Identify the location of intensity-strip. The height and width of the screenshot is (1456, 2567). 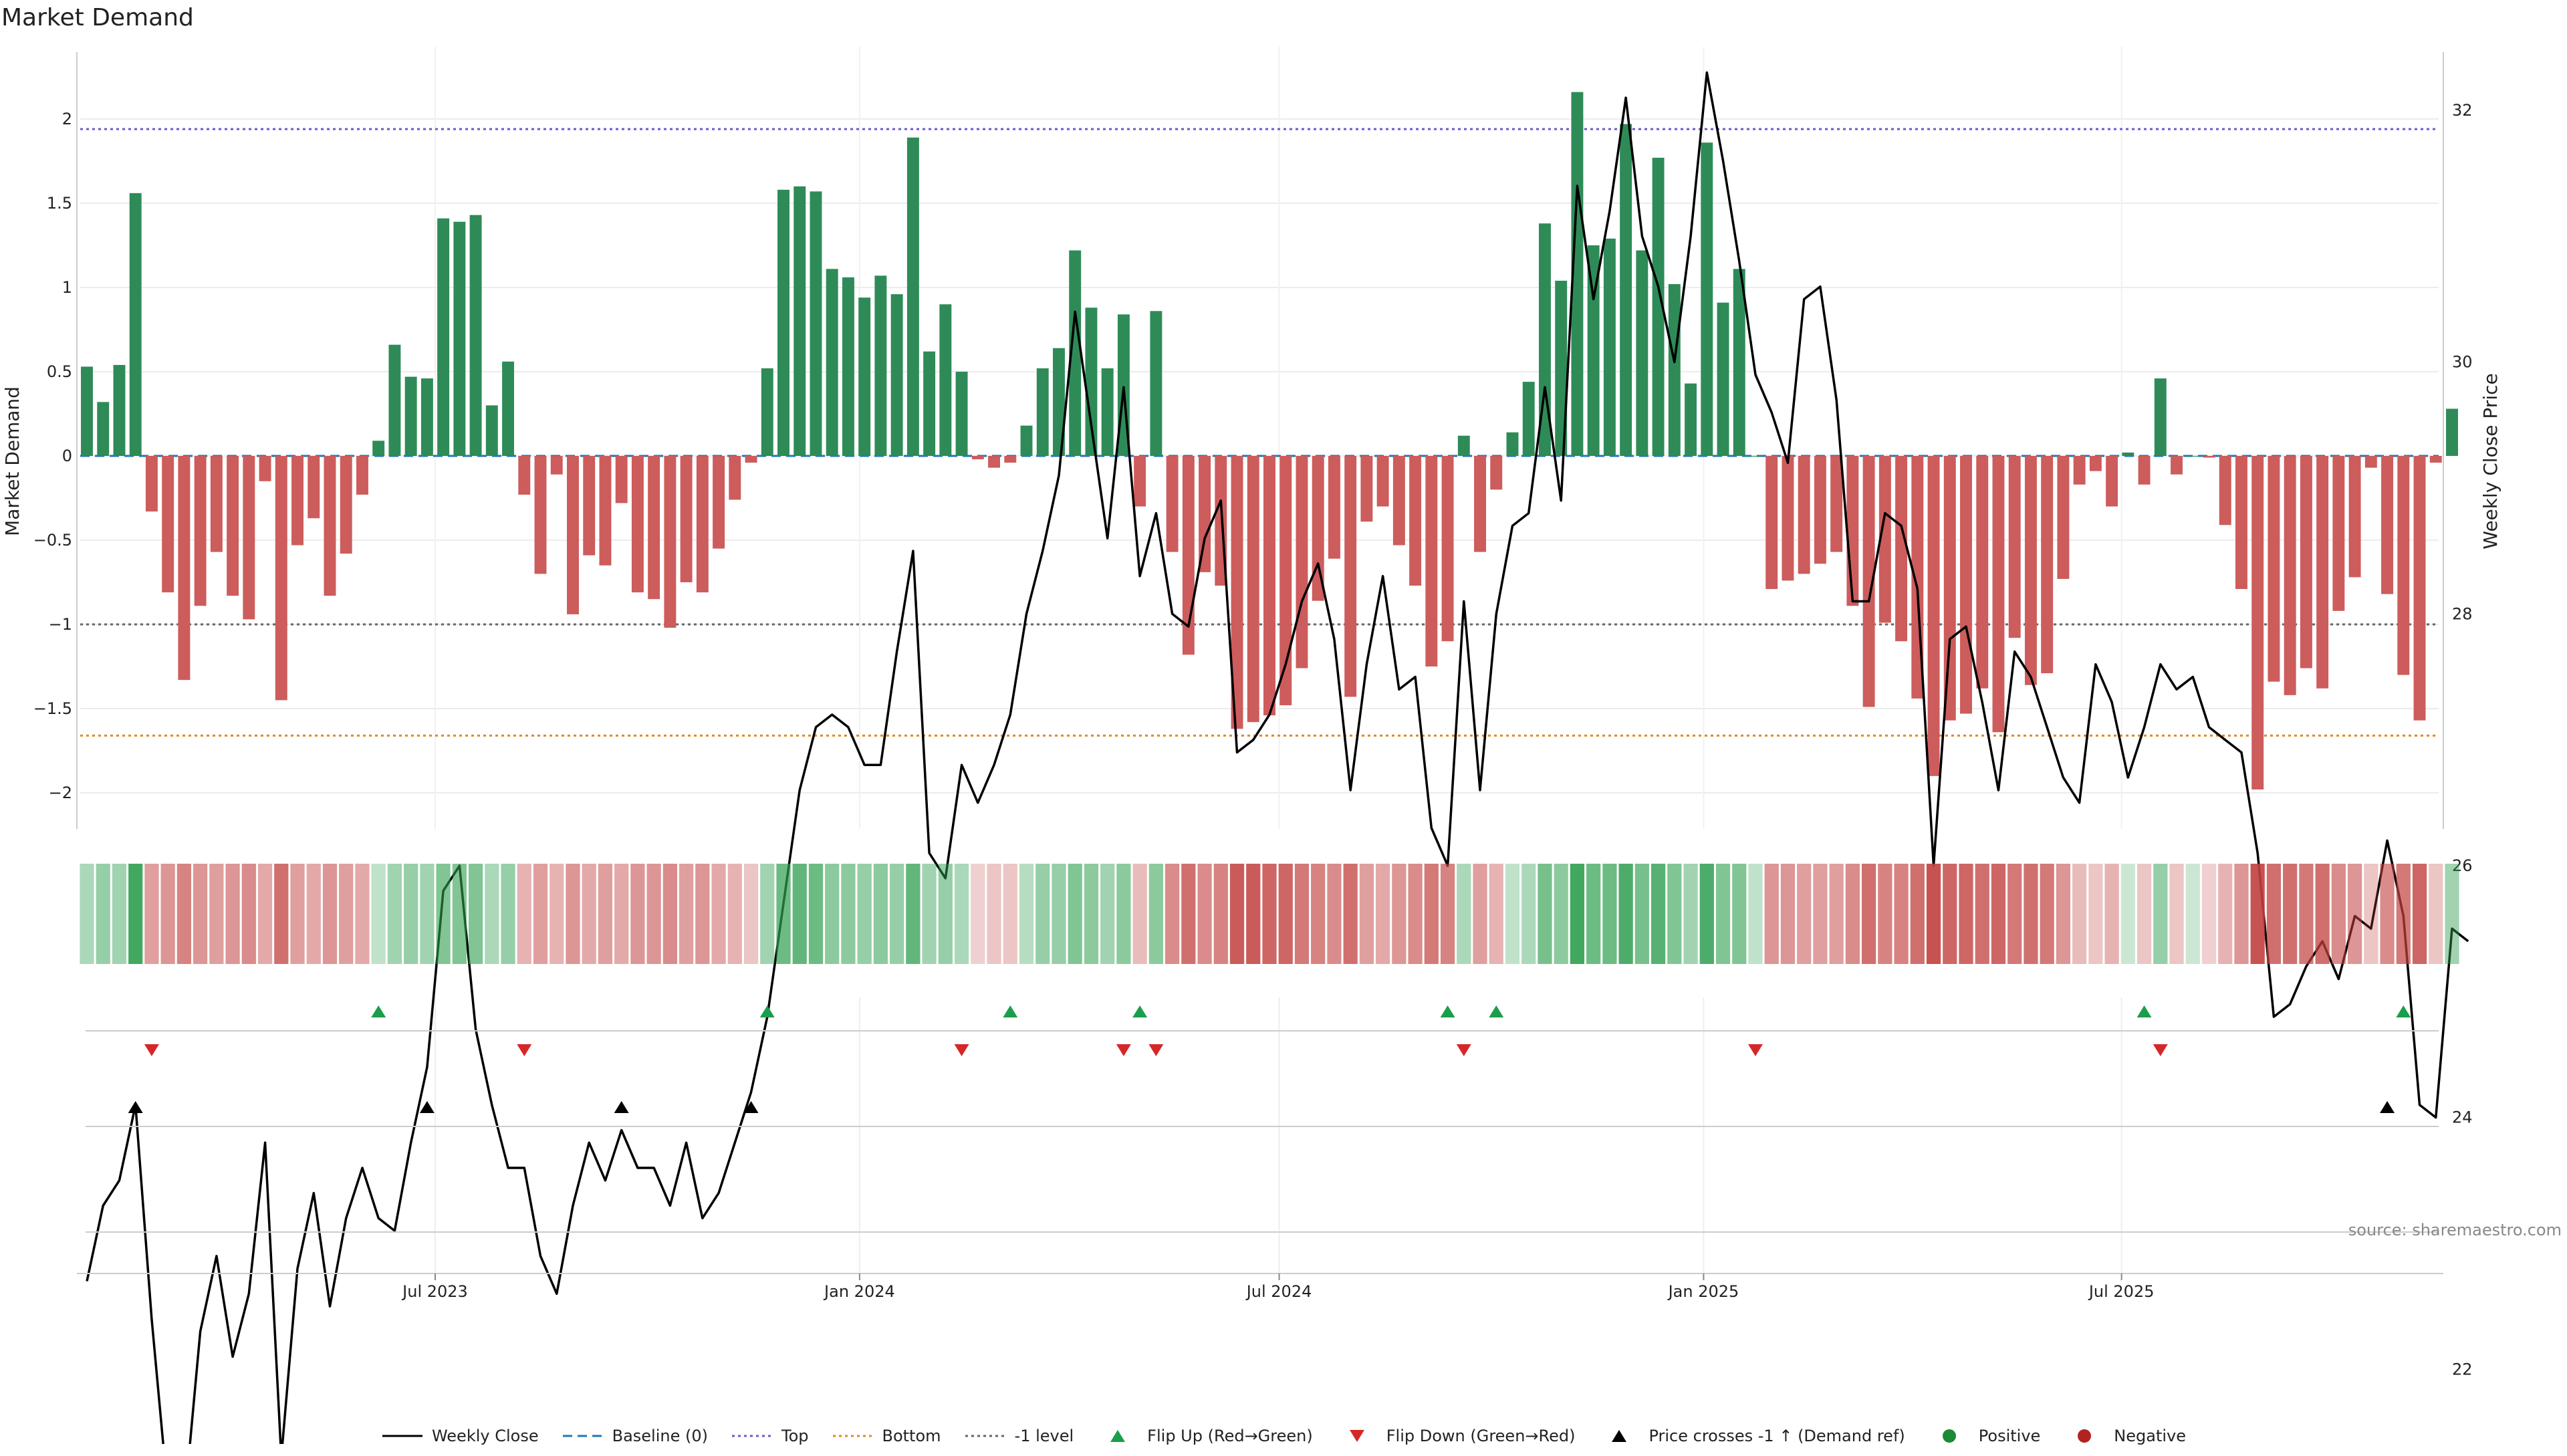
(1269, 914).